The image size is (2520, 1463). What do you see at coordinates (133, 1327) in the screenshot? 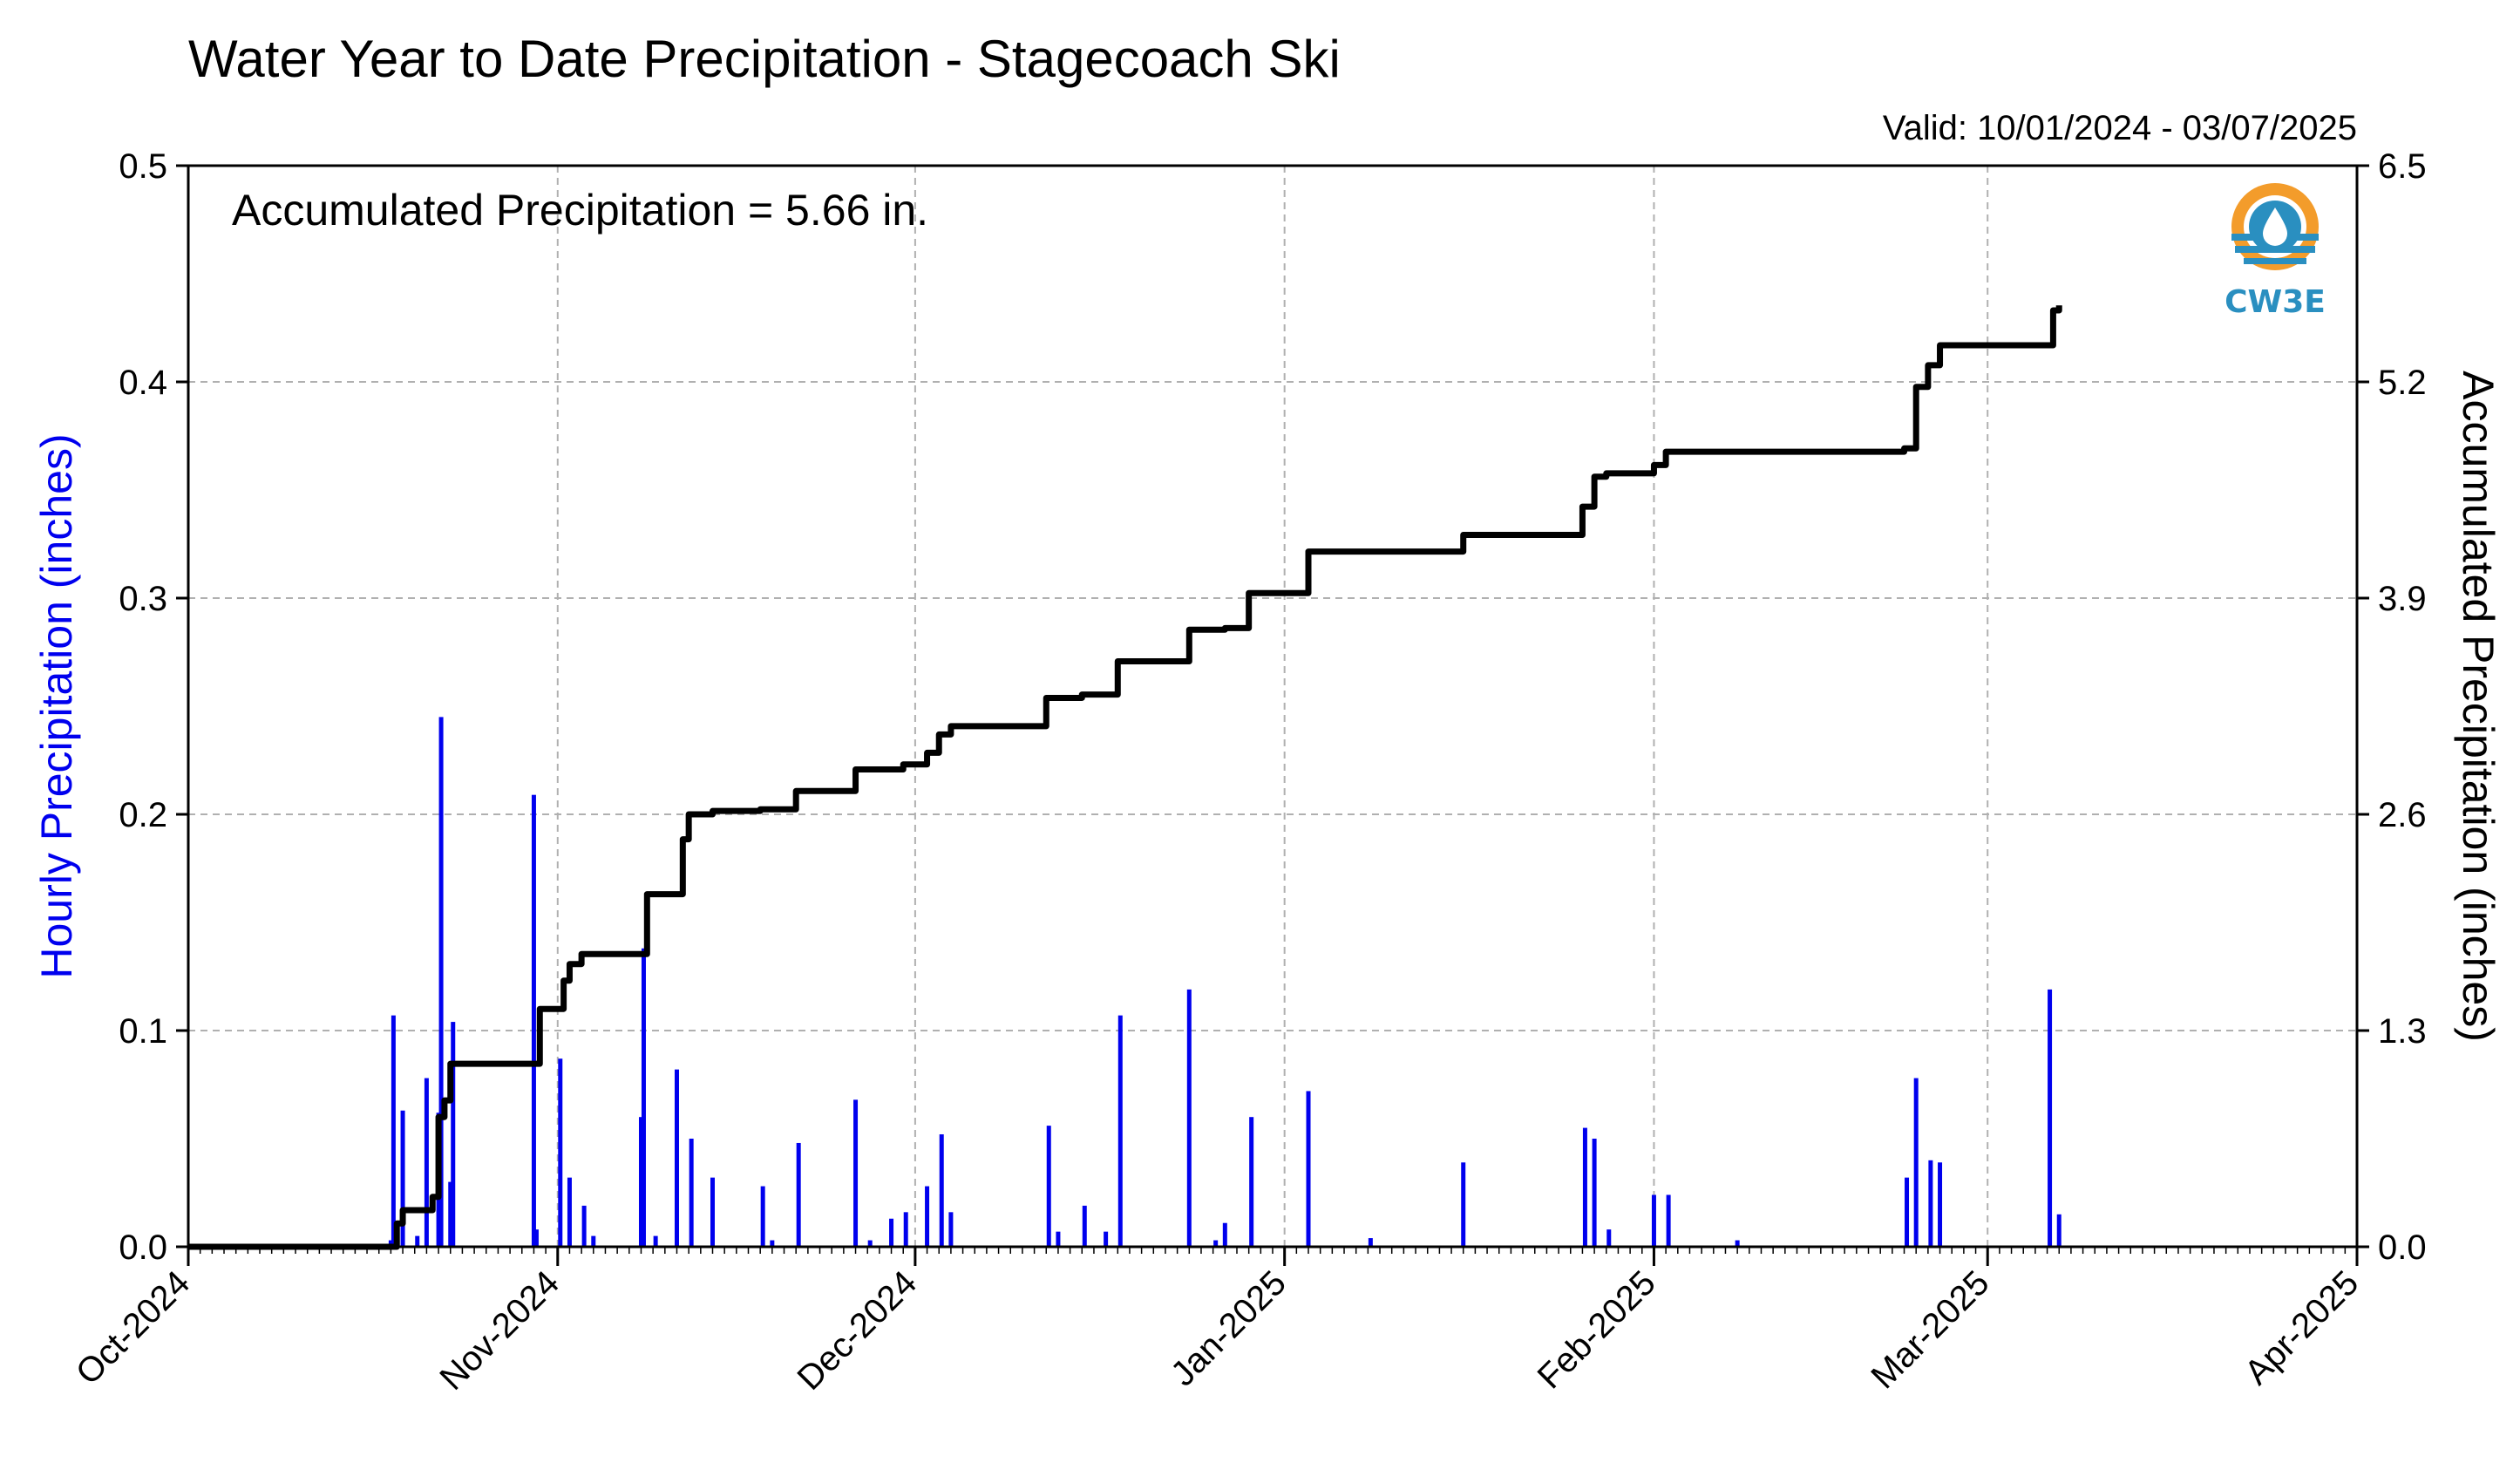
I see `x-tick-label: Oct-2024` at bounding box center [133, 1327].